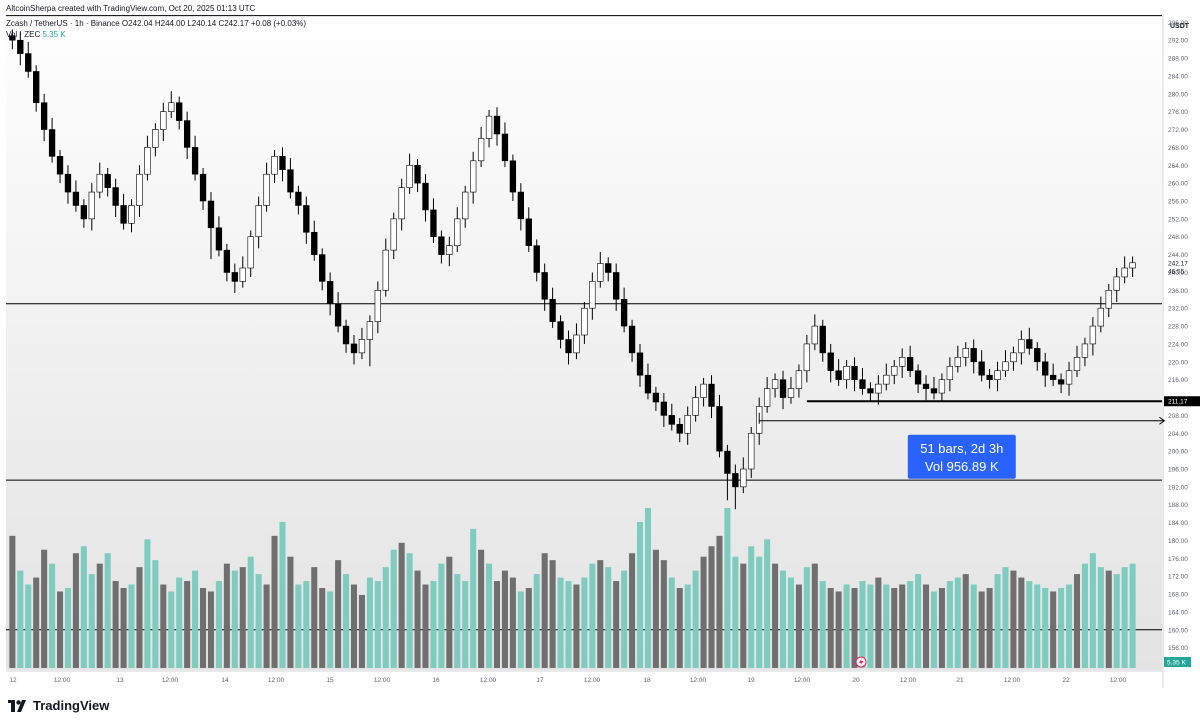  Describe the element at coordinates (58, 705) in the screenshot. I see `tradingview-logo: TradingView` at that location.